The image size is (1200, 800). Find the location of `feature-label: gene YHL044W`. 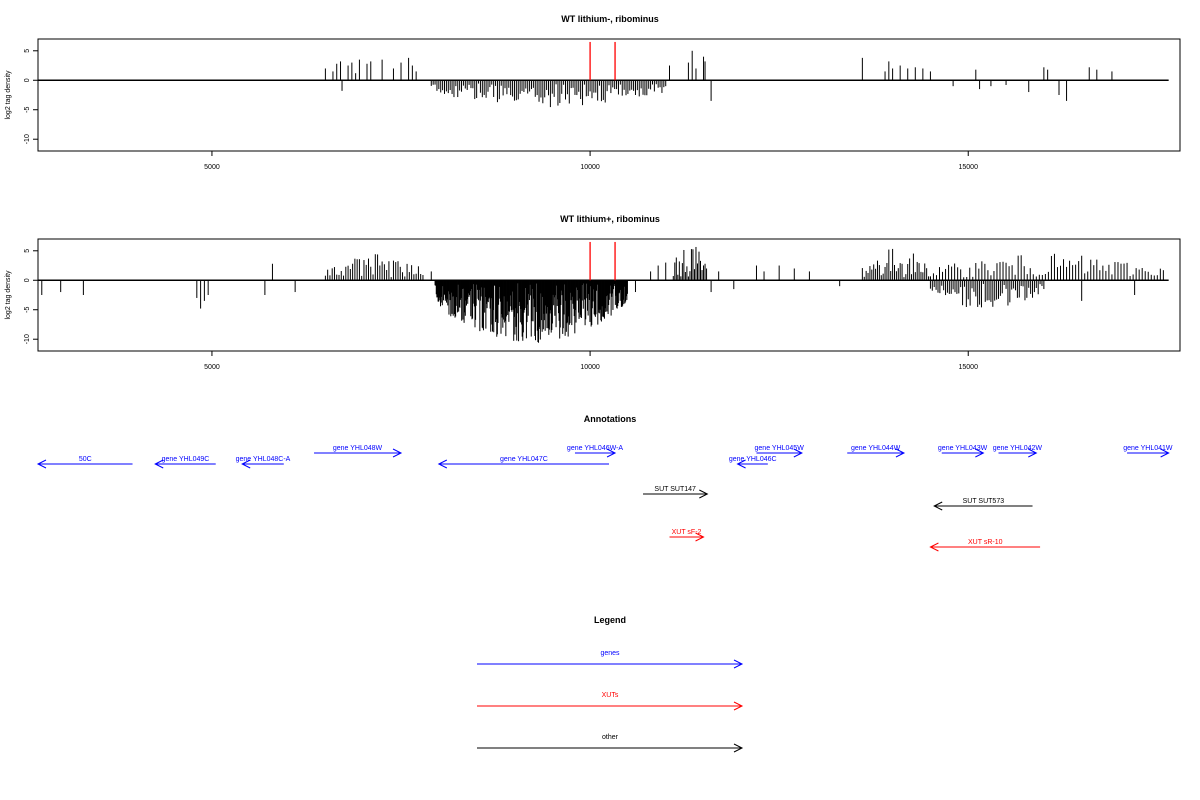

feature-label: gene YHL044W is located at coordinates (876, 448).